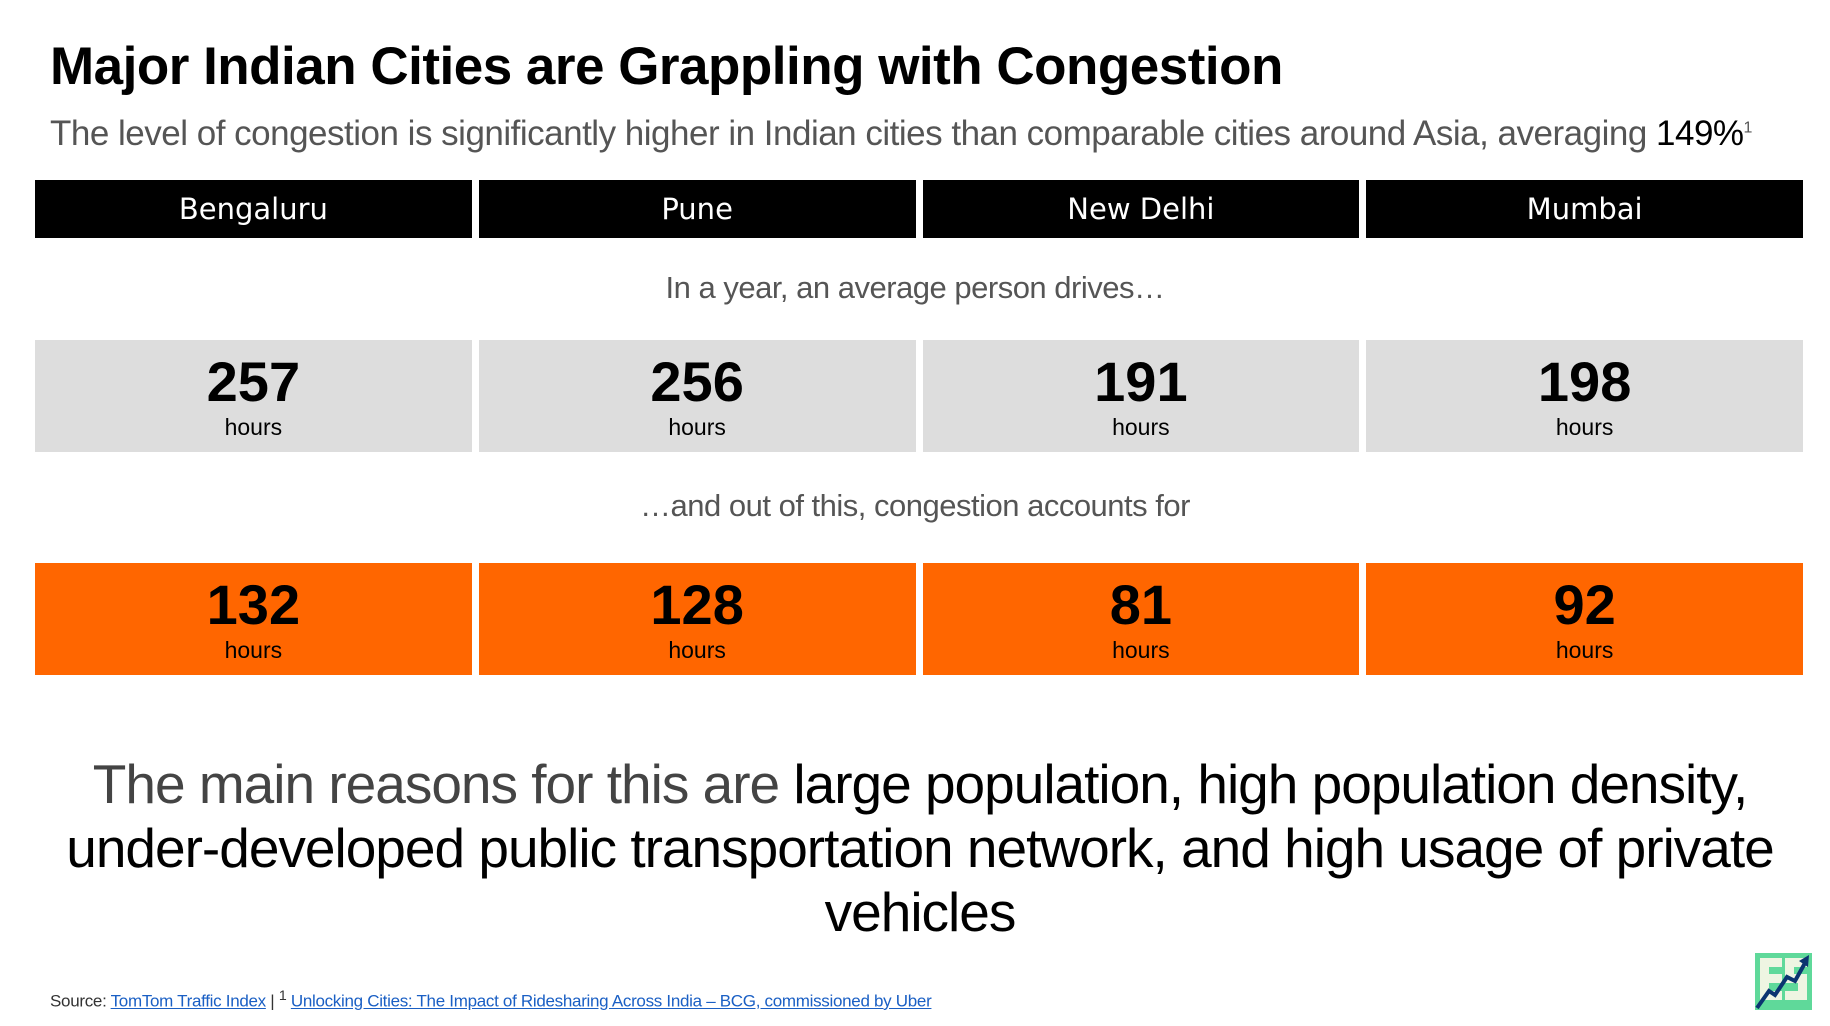  I want to click on city-header: Pune, so click(697, 209).